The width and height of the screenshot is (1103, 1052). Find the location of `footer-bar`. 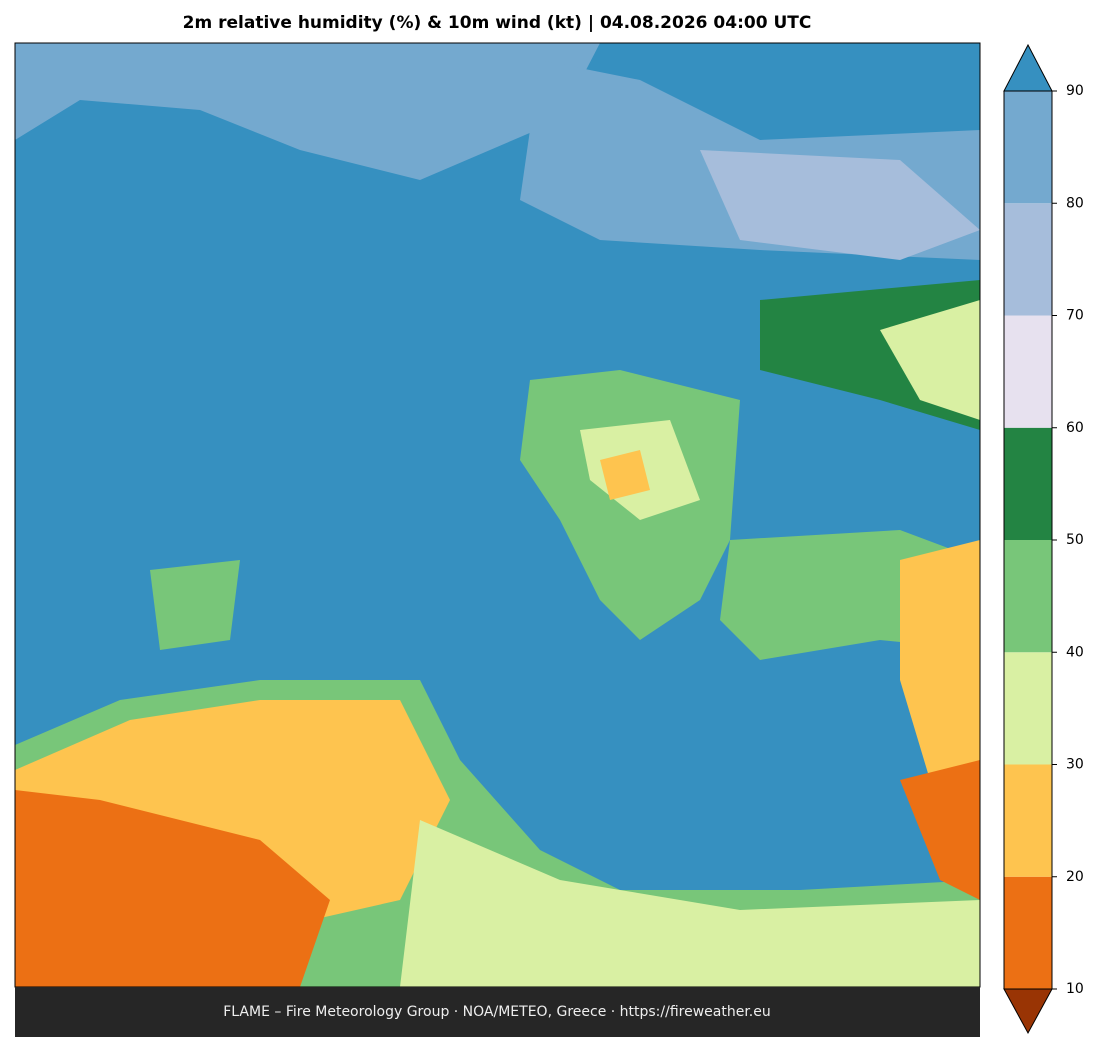

footer-bar is located at coordinates (497, 1012).